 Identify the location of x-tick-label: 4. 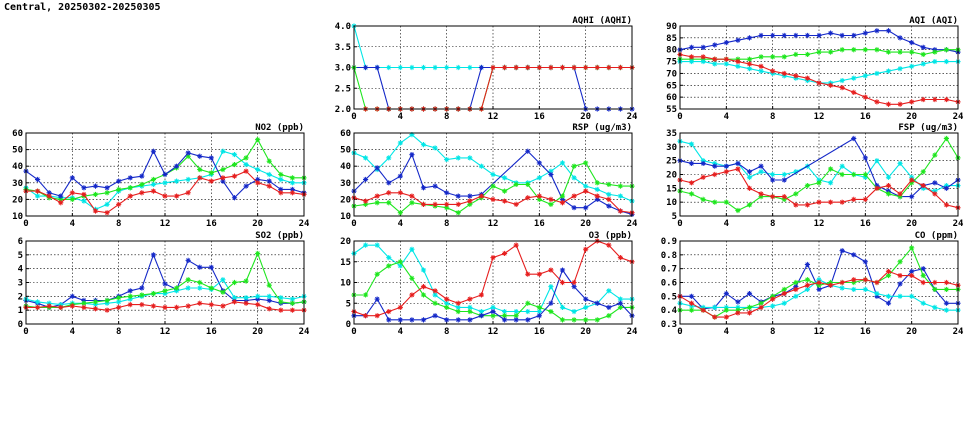
(401, 332).